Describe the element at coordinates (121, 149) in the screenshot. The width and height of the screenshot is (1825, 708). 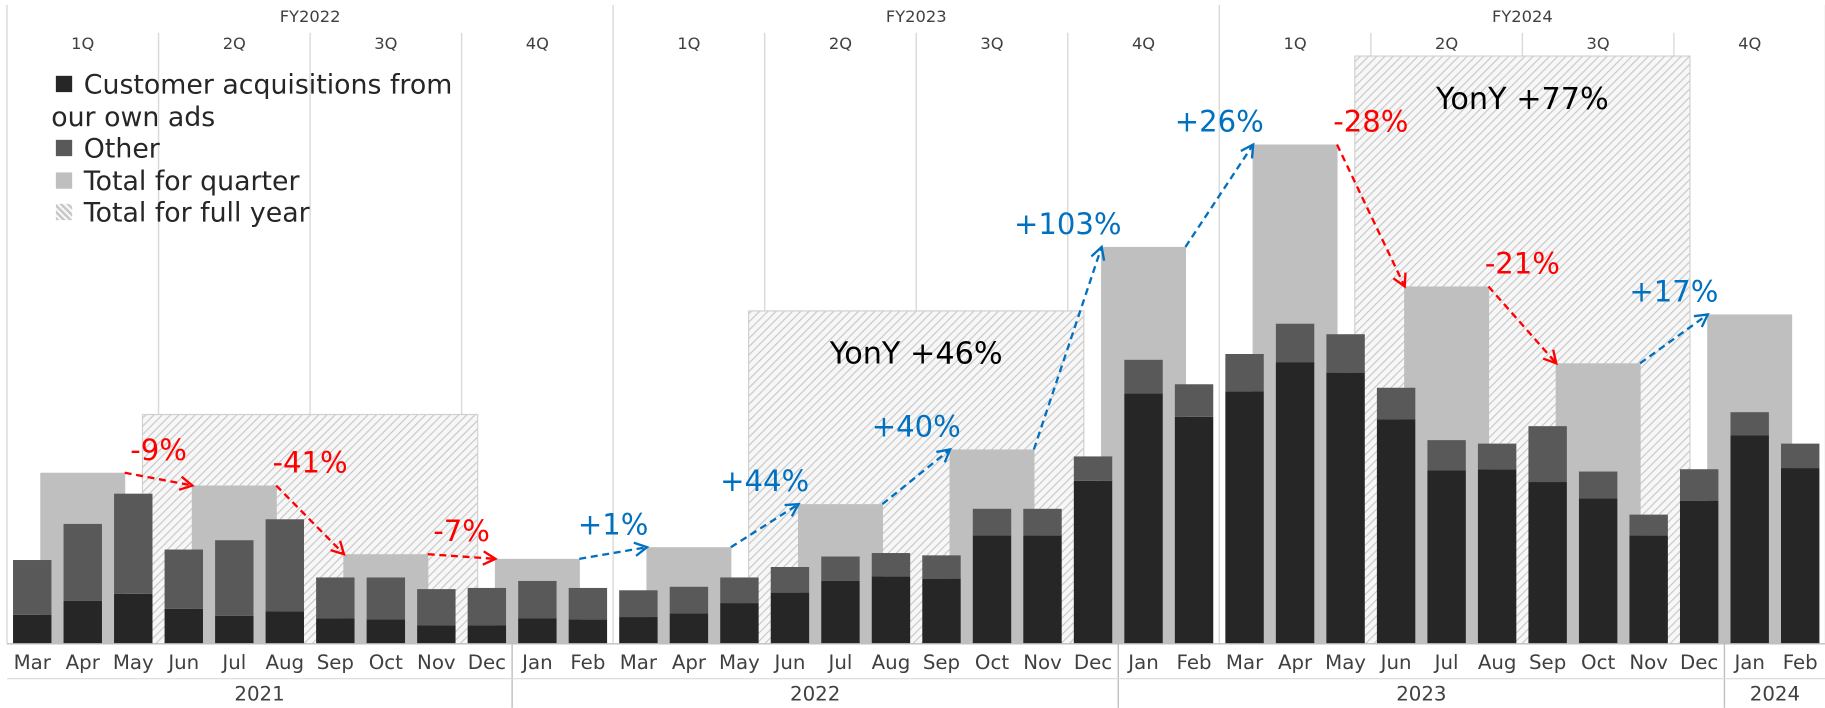
I see `legend-label: Other` at that location.